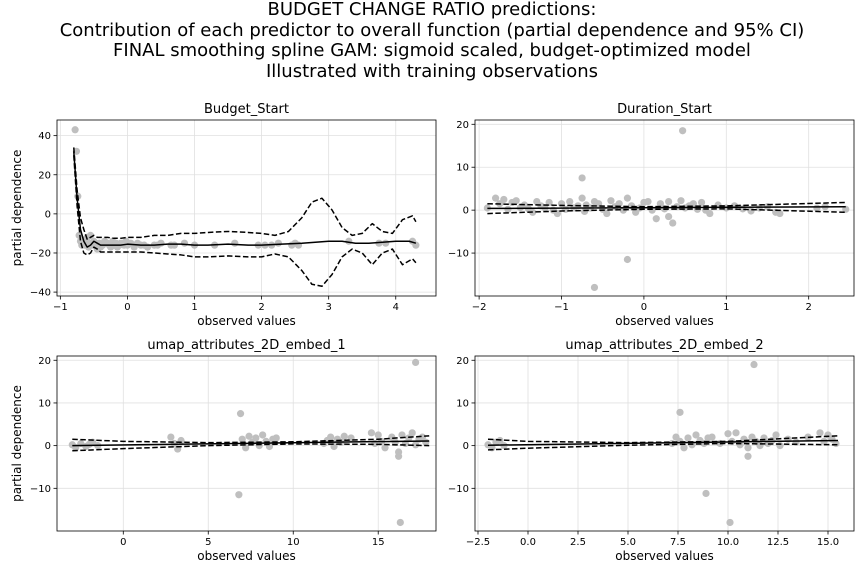 The image size is (864, 576). What do you see at coordinates (462, 168) in the screenshot?
I see `y-tick-label: 10` at bounding box center [462, 168].